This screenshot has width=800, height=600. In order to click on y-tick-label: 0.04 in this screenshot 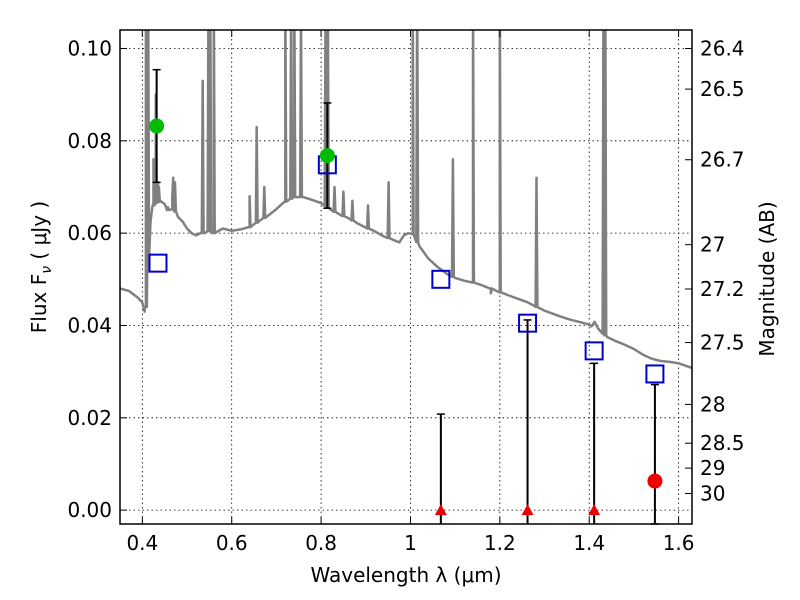, I will do `click(89, 325)`.